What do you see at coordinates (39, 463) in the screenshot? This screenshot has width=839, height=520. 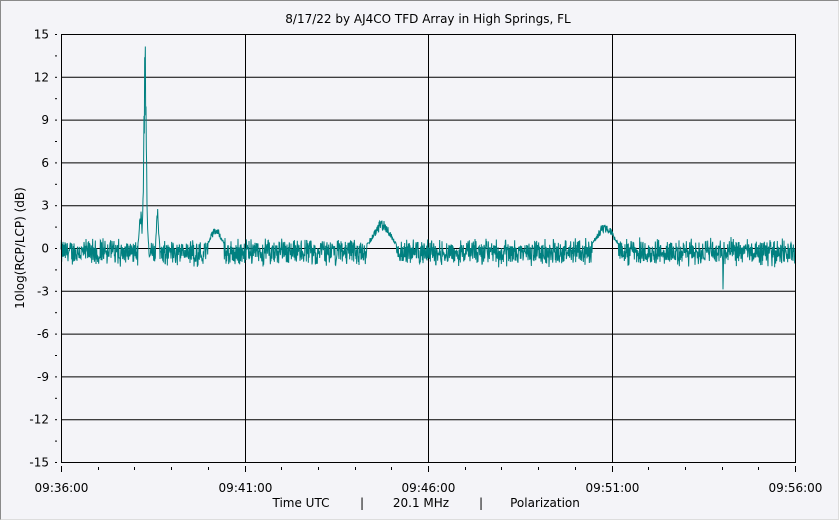 I see `y-tick-label: -15` at bounding box center [39, 463].